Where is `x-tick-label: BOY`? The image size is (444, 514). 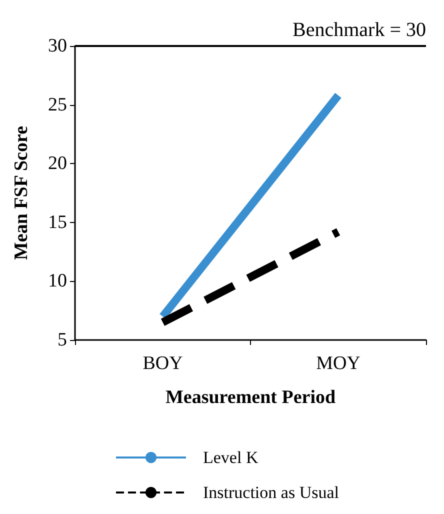 x-tick-label: BOY is located at coordinates (163, 363).